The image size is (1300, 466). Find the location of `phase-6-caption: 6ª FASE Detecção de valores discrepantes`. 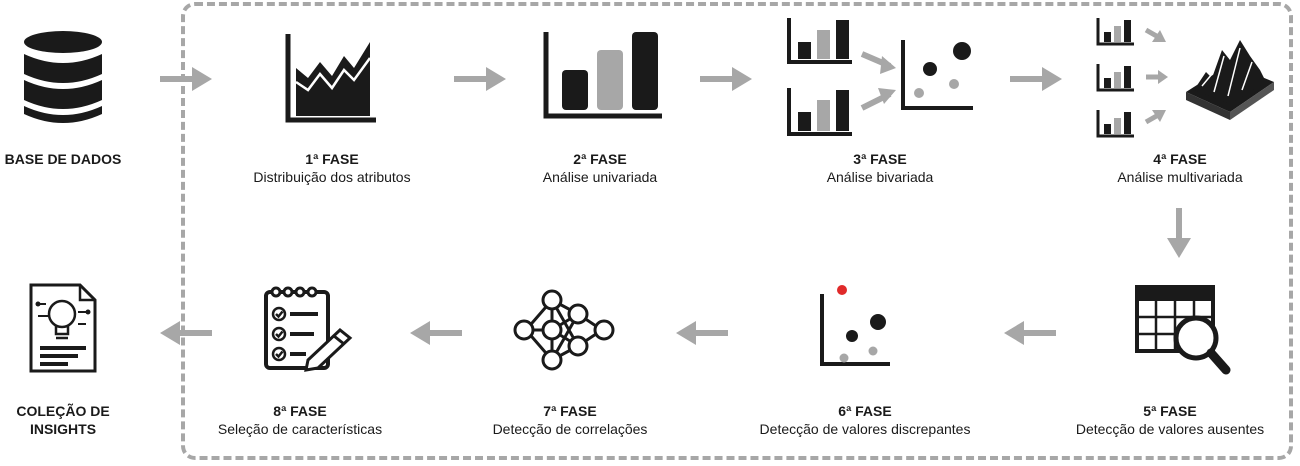

phase-6-caption: 6ª FASE Detecção de valores discrepantes is located at coordinates (865, 420).